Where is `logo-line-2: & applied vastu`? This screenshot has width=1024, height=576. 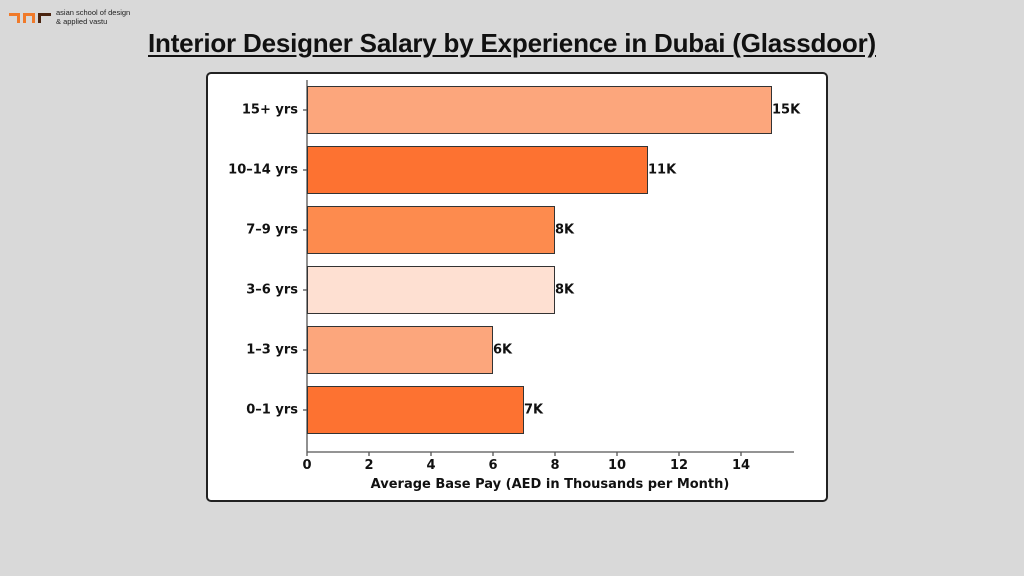 logo-line-2: & applied vastu is located at coordinates (82, 21).